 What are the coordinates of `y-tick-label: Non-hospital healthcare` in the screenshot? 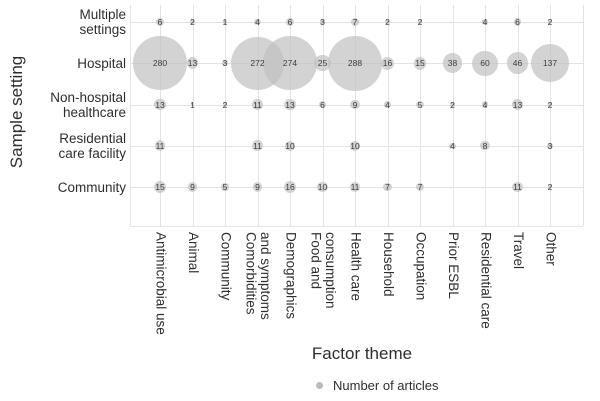 It's located at (88, 104).